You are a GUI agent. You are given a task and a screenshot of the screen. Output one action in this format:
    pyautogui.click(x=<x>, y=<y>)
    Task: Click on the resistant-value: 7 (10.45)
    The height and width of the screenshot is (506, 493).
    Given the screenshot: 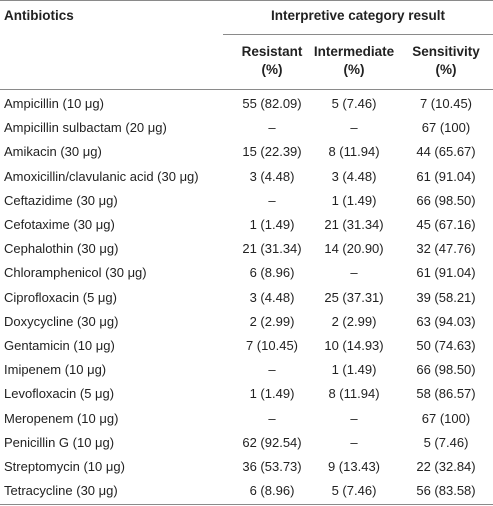 What is the action you would take?
    pyautogui.click(x=272, y=345)
    